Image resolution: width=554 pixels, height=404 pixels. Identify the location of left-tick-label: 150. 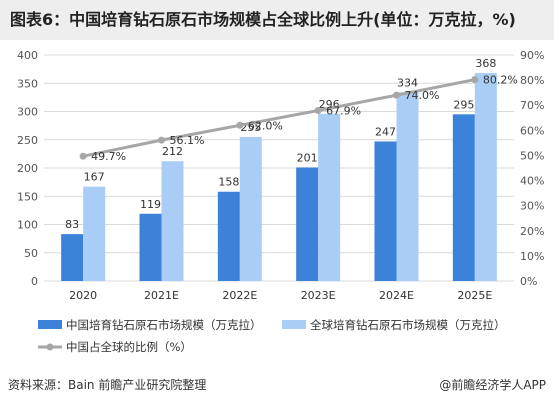
(27, 196).